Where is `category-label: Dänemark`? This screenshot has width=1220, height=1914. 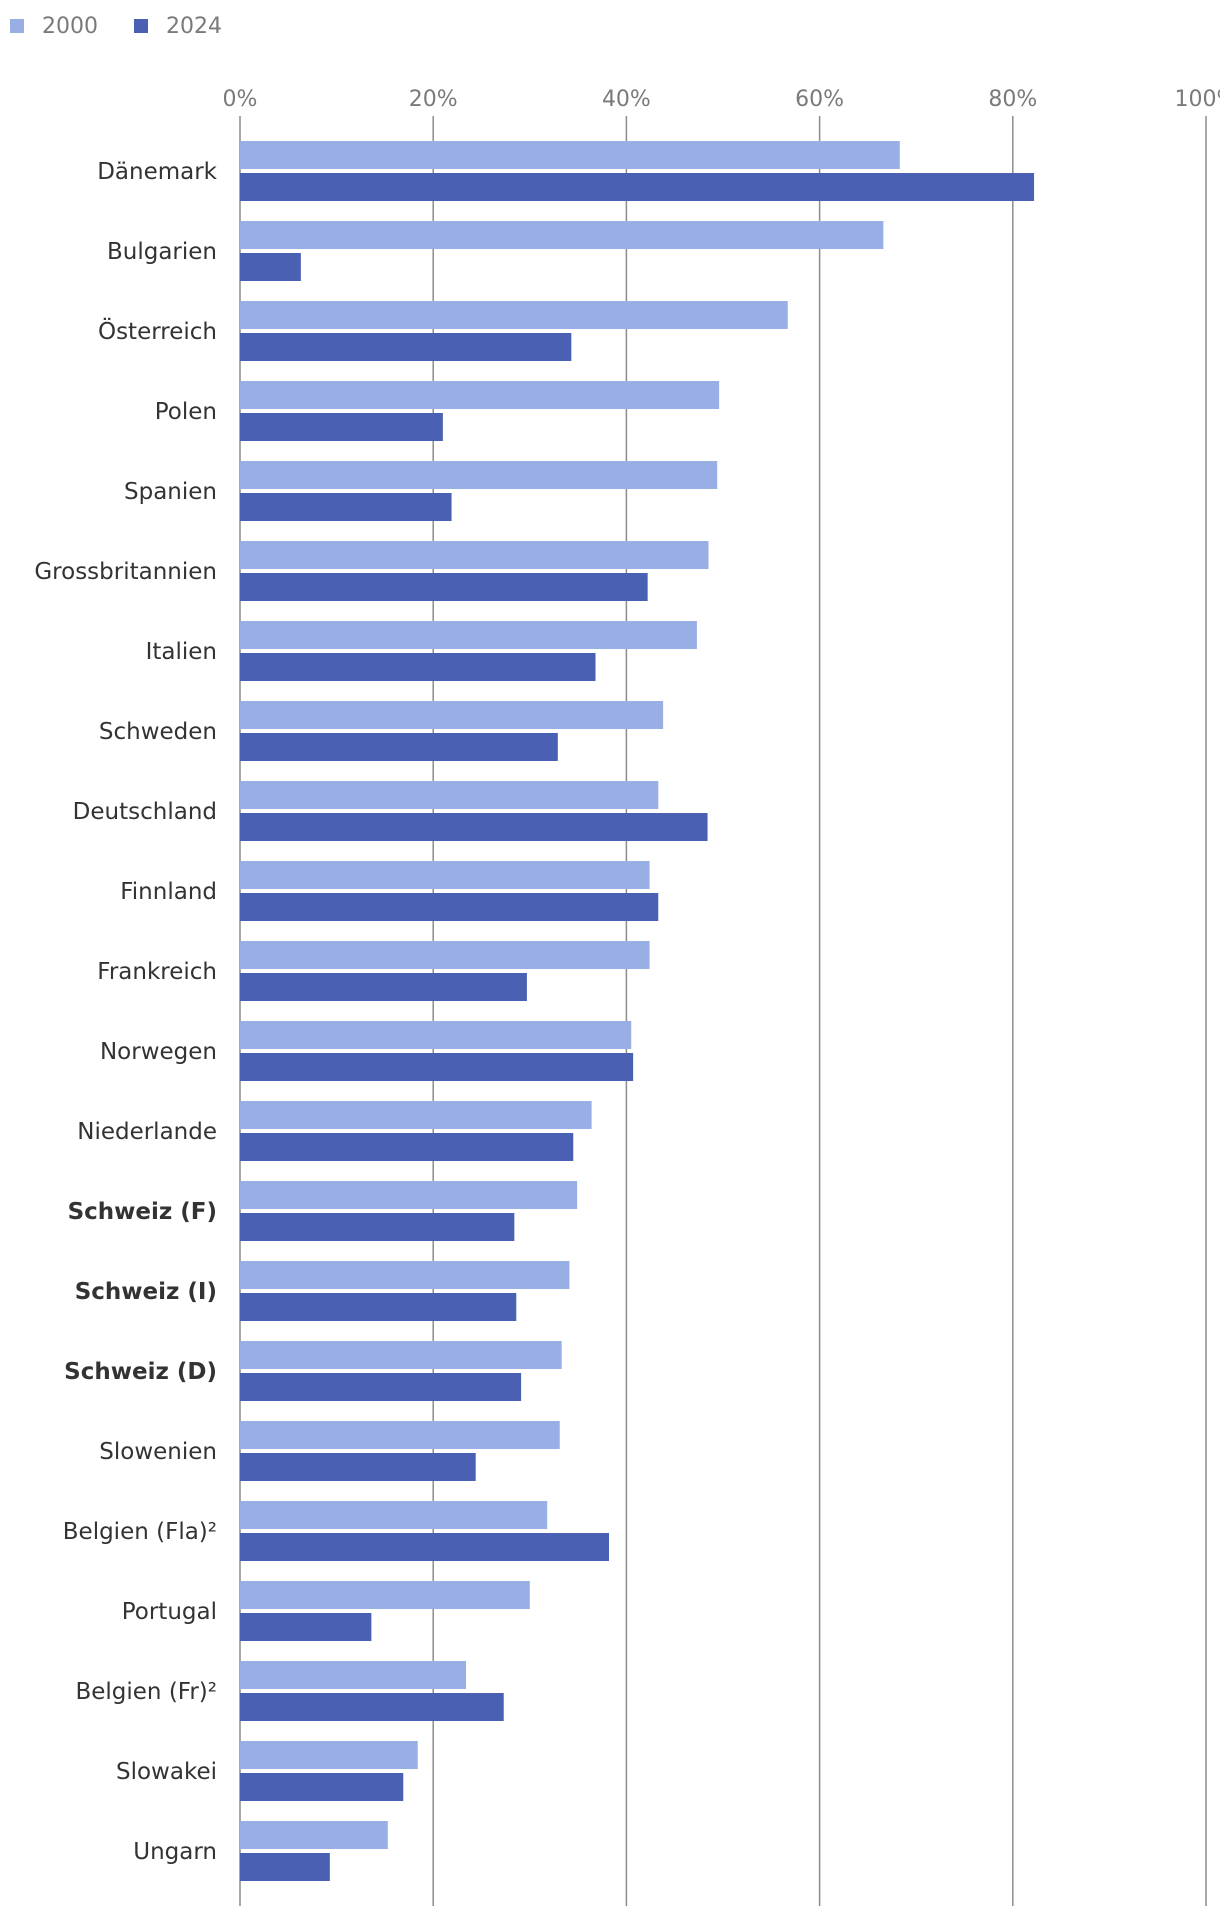 category-label: Dänemark is located at coordinates (157, 172).